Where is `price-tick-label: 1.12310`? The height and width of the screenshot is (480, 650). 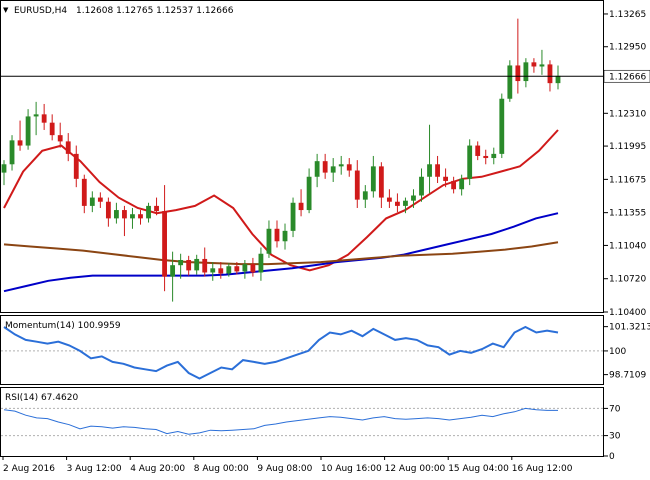
price-tick-label: 1.12310 is located at coordinates (627, 114).